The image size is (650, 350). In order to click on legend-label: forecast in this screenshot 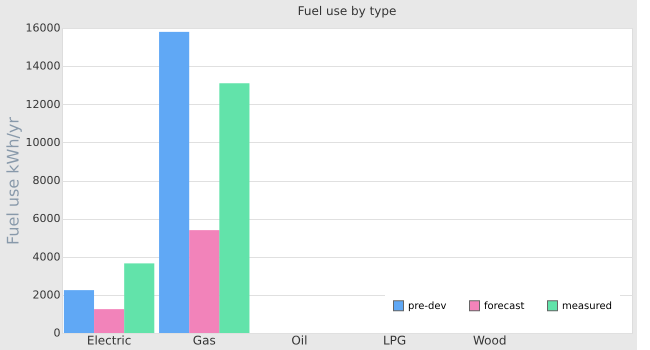, I will do `click(504, 306)`.